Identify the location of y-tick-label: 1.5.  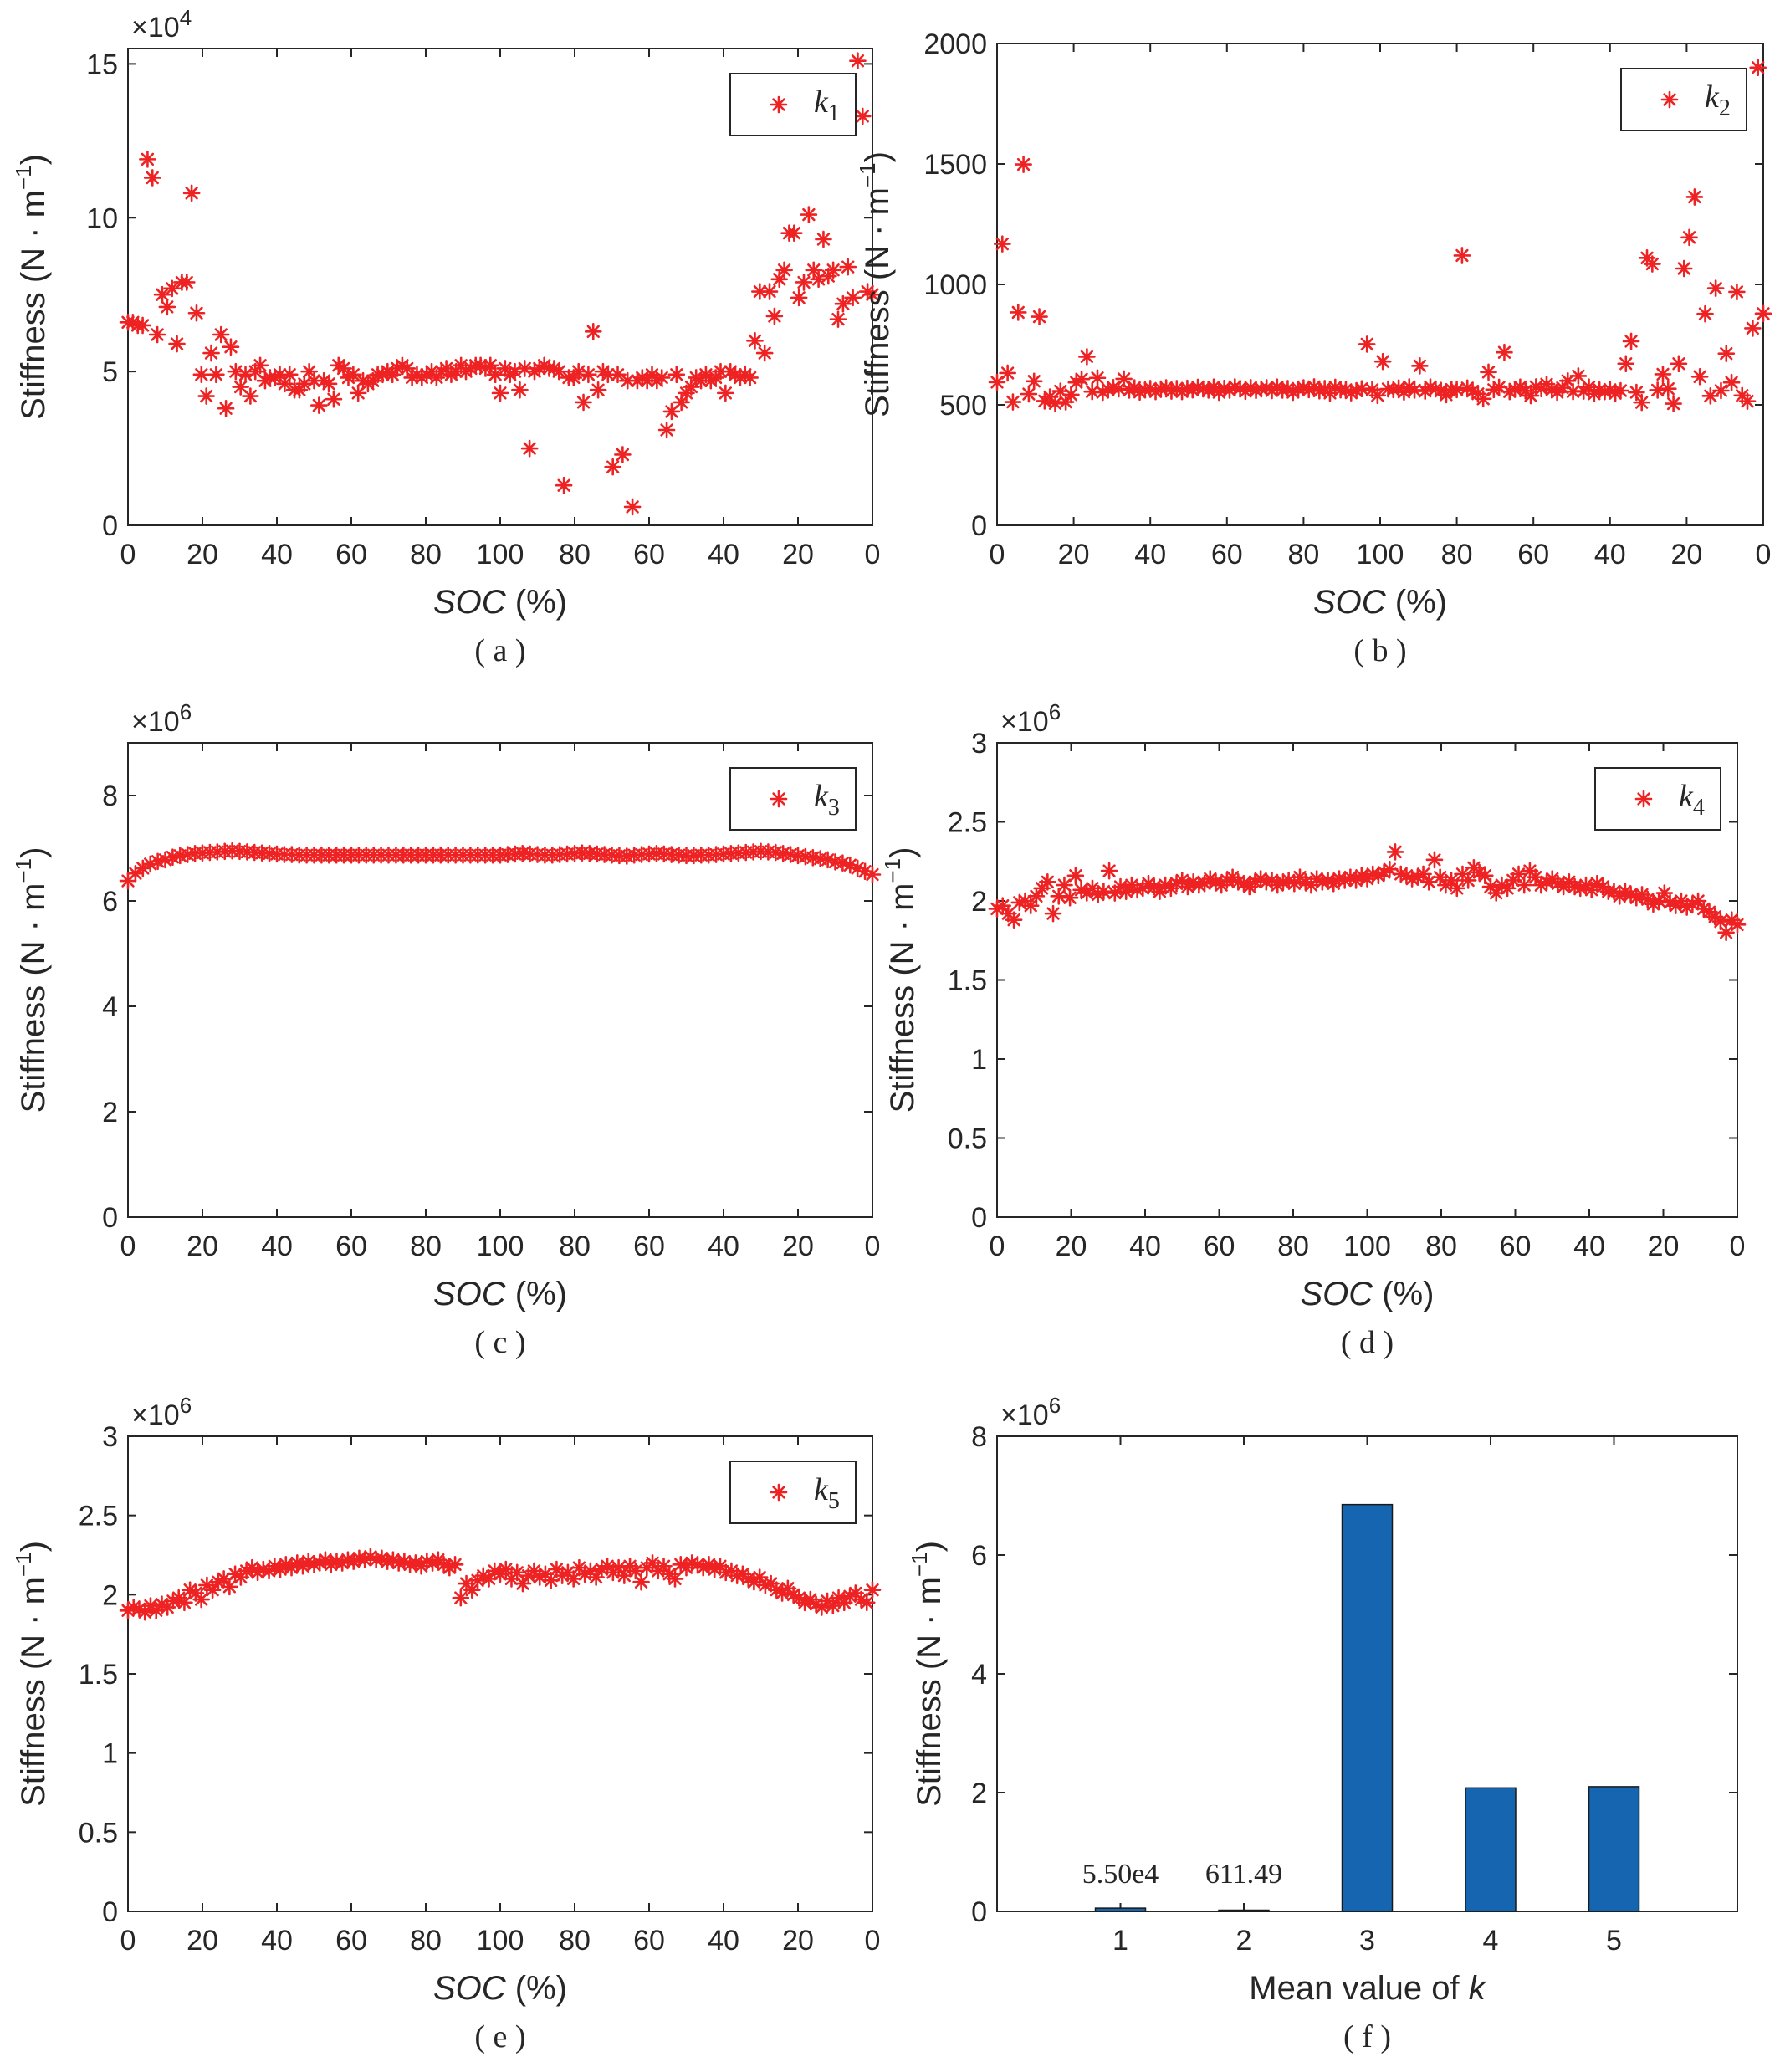
(98, 1675).